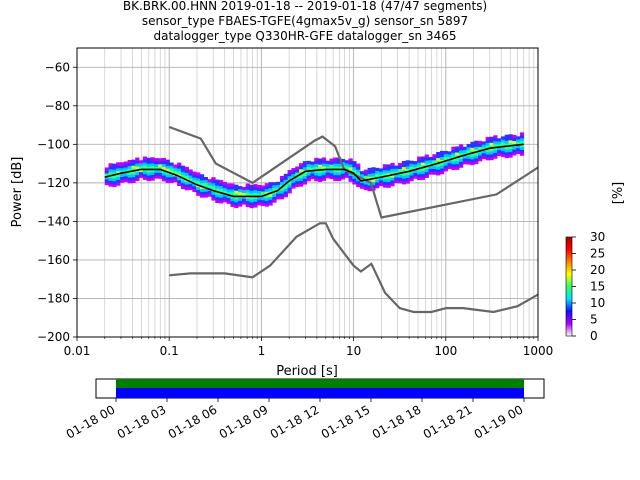 This screenshot has width=640, height=480. What do you see at coordinates (320, 393) in the screenshot?
I see `time-bar-coverage-bottom` at bounding box center [320, 393].